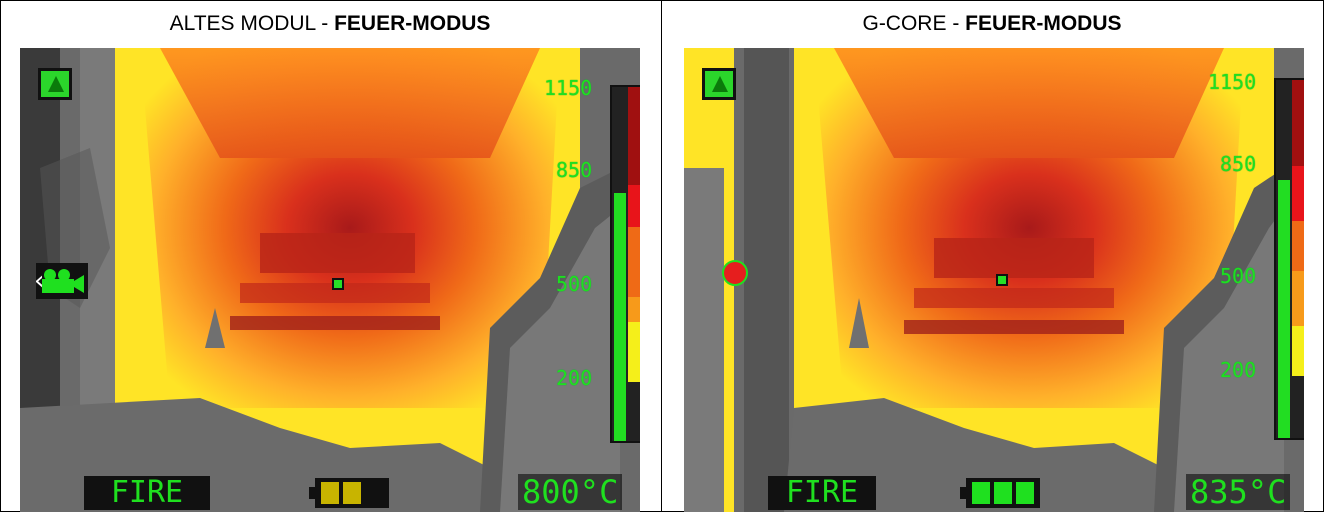 The image size is (1324, 512). I want to click on record-dot-icon, so click(735, 273).